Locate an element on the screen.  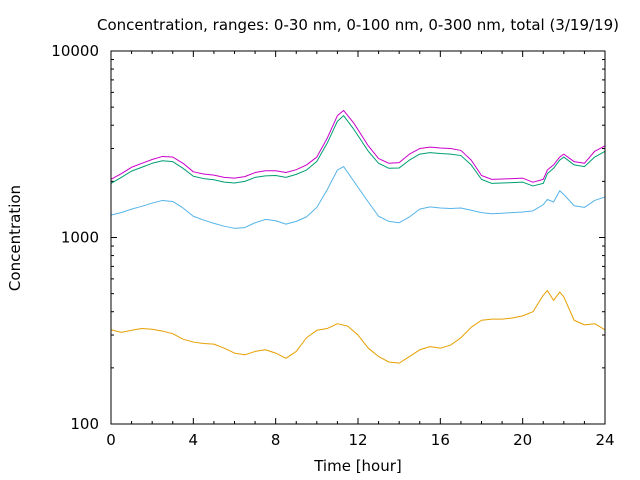
x-tick-label: 4 is located at coordinates (194, 440).